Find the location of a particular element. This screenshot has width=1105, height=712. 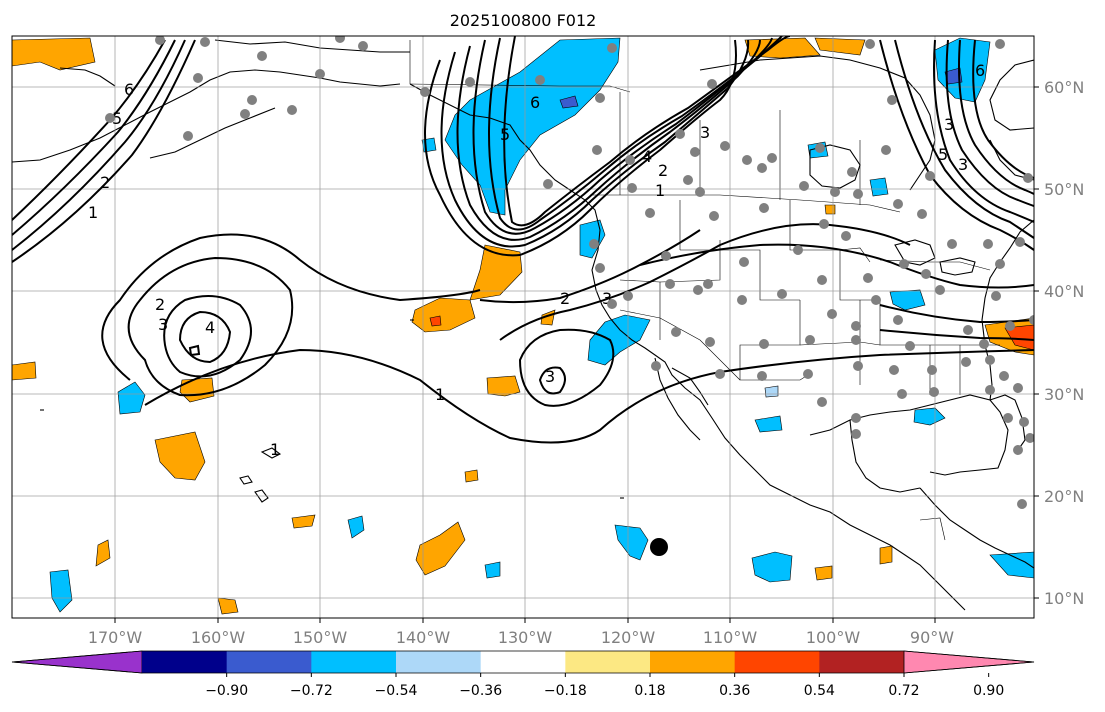

lon-label: 170°W is located at coordinates (115, 637).